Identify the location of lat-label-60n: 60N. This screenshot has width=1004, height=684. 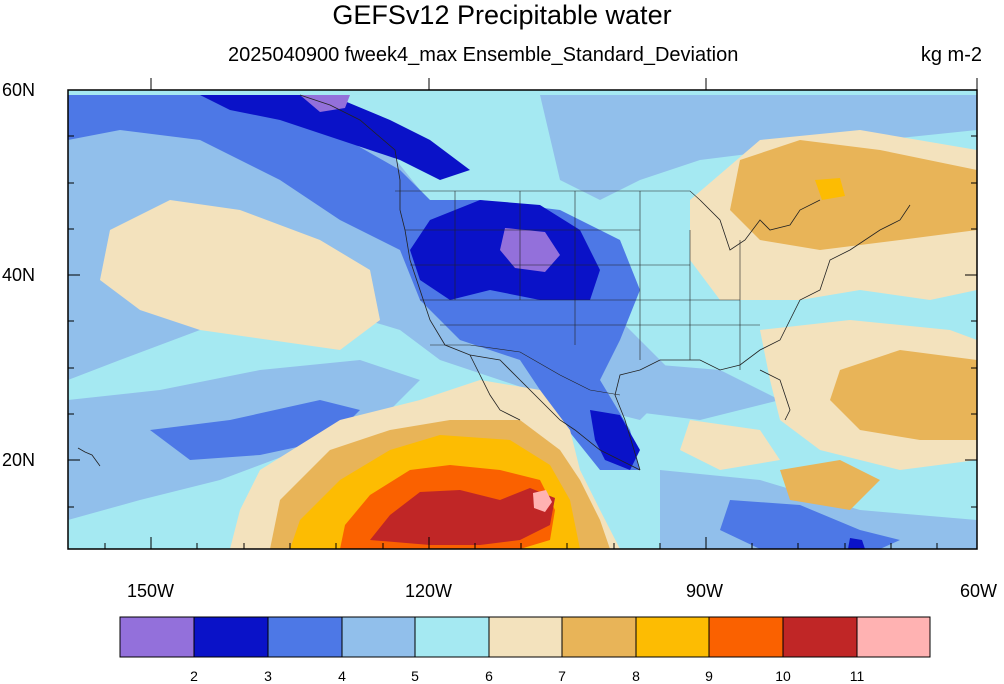
(19, 90).